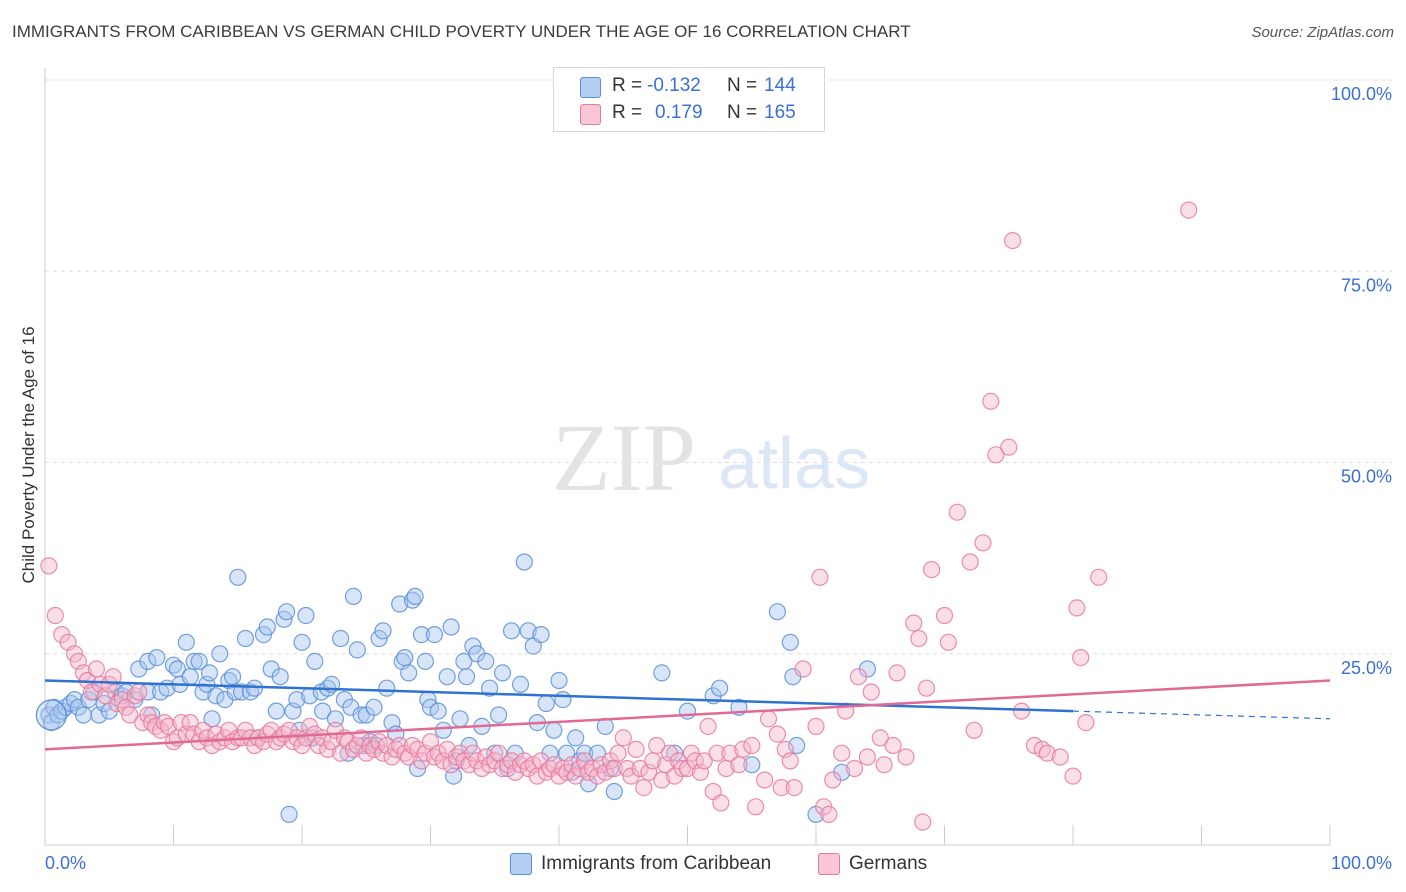 The height and width of the screenshot is (892, 1406). I want to click on bottom-legend-swatch-germans, so click(829, 864).